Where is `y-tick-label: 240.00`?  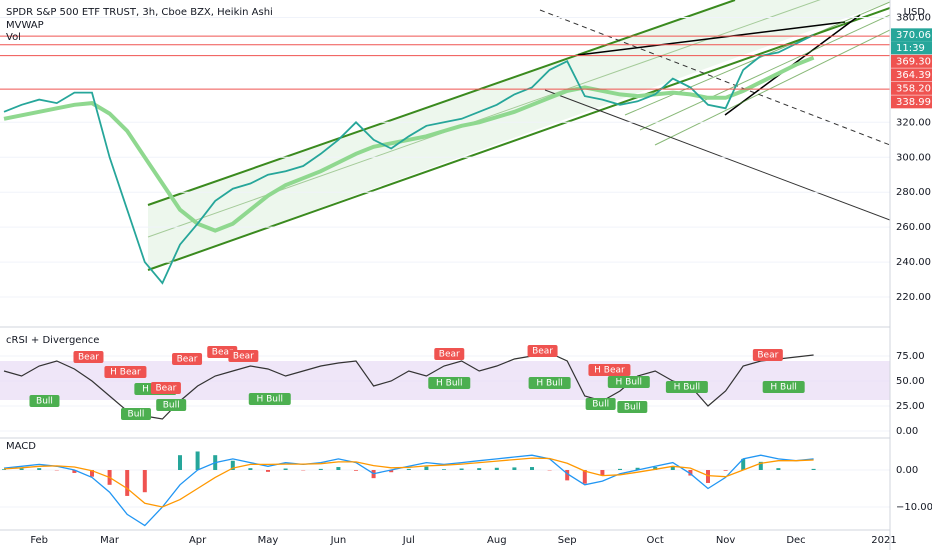 y-tick-label: 240.00 is located at coordinates (913, 262).